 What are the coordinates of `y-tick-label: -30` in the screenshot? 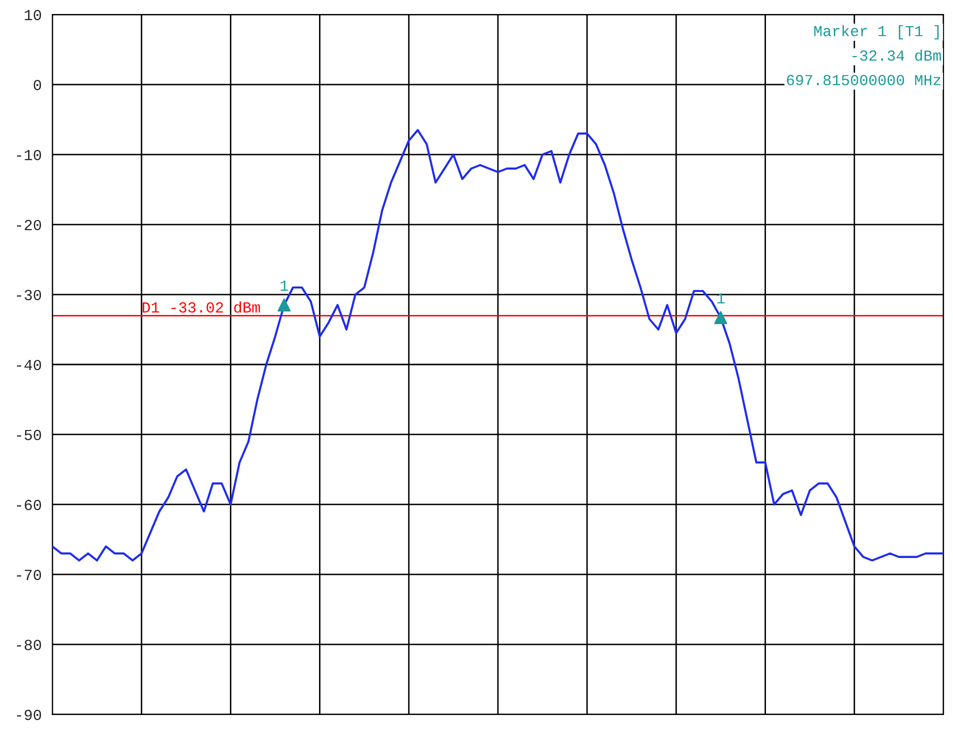 It's located at (29, 295).